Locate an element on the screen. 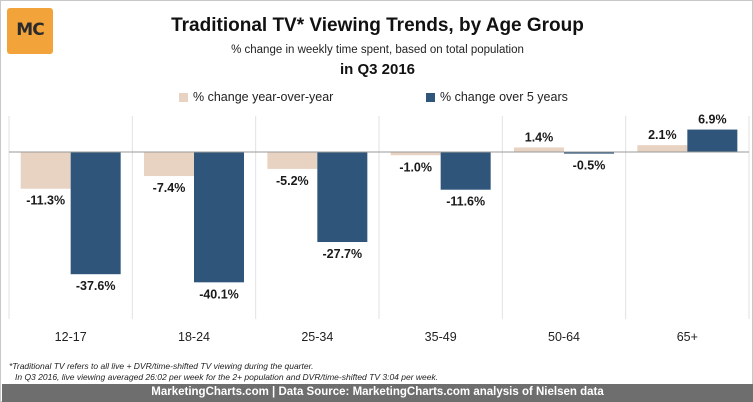 The width and height of the screenshot is (753, 402). footer-source: MarketingCharts.com | Data Source is located at coordinates (377, 392).